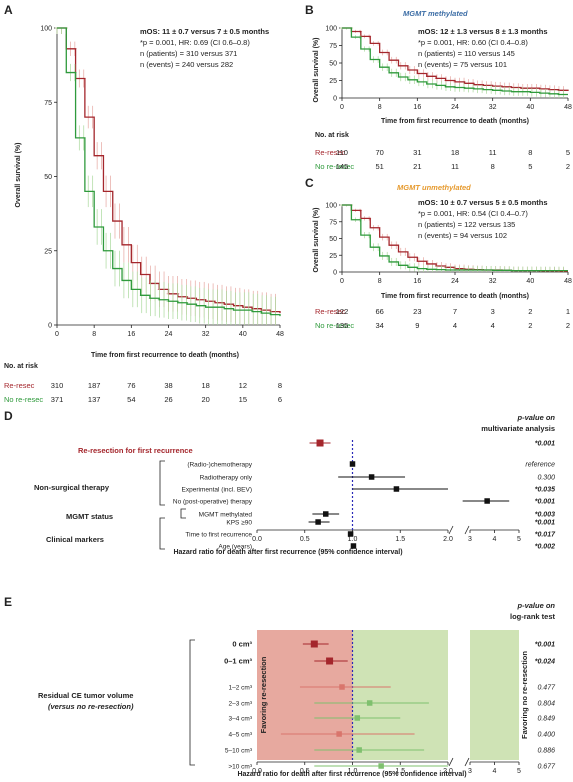 This screenshot has height=782, width=573. What do you see at coordinates (241, 719) in the screenshot?
I see `row-label-4: 3–4 cm³` at bounding box center [241, 719].